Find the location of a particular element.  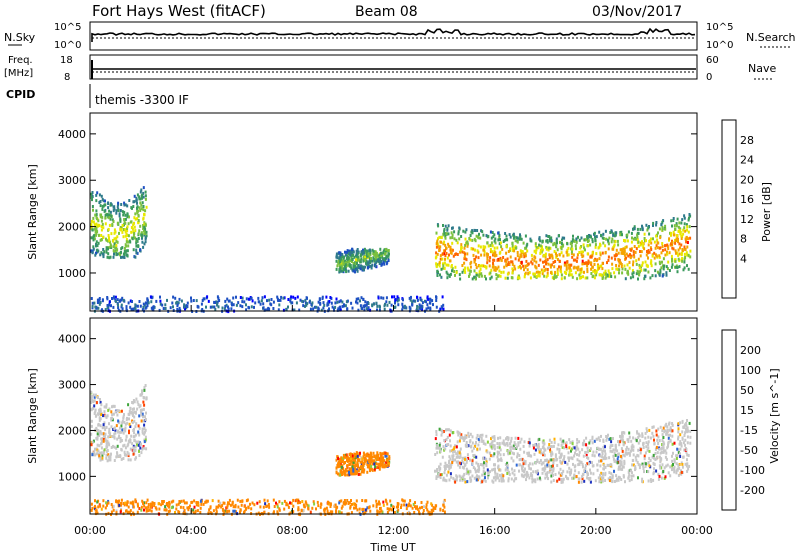

xtick-label: 04:00 is located at coordinates (191, 530).